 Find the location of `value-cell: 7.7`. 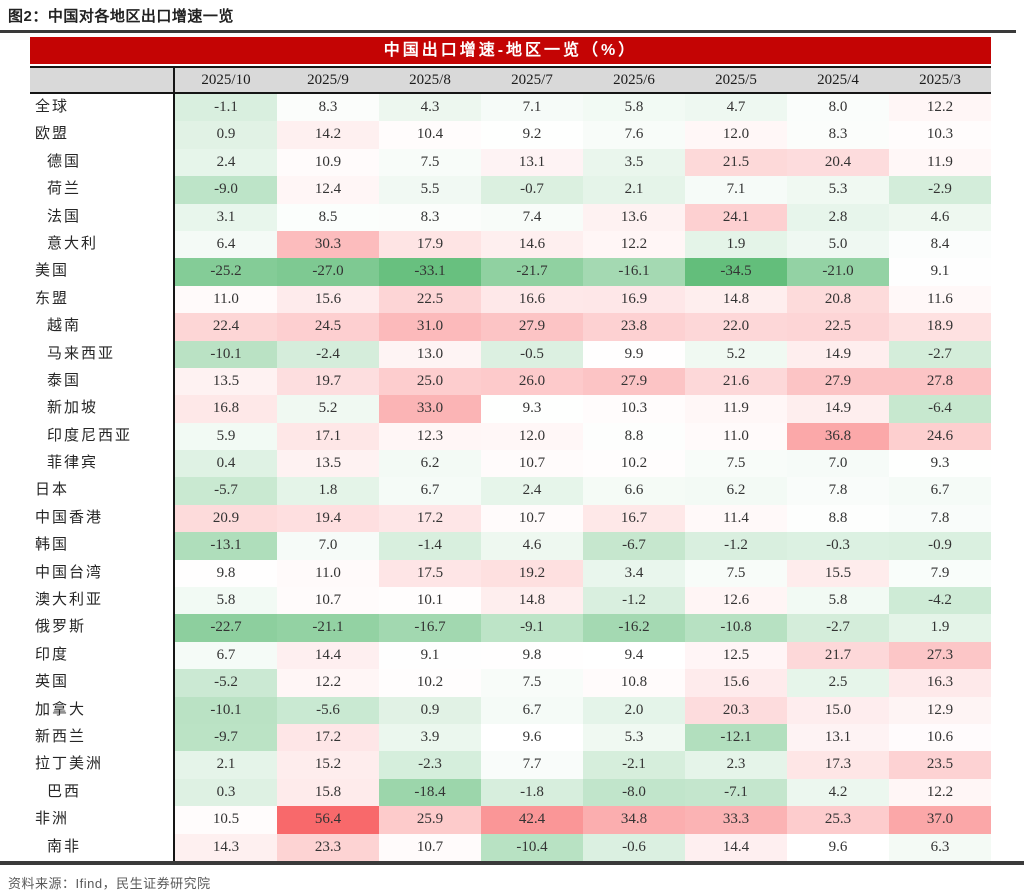

value-cell: 7.7 is located at coordinates (532, 765).